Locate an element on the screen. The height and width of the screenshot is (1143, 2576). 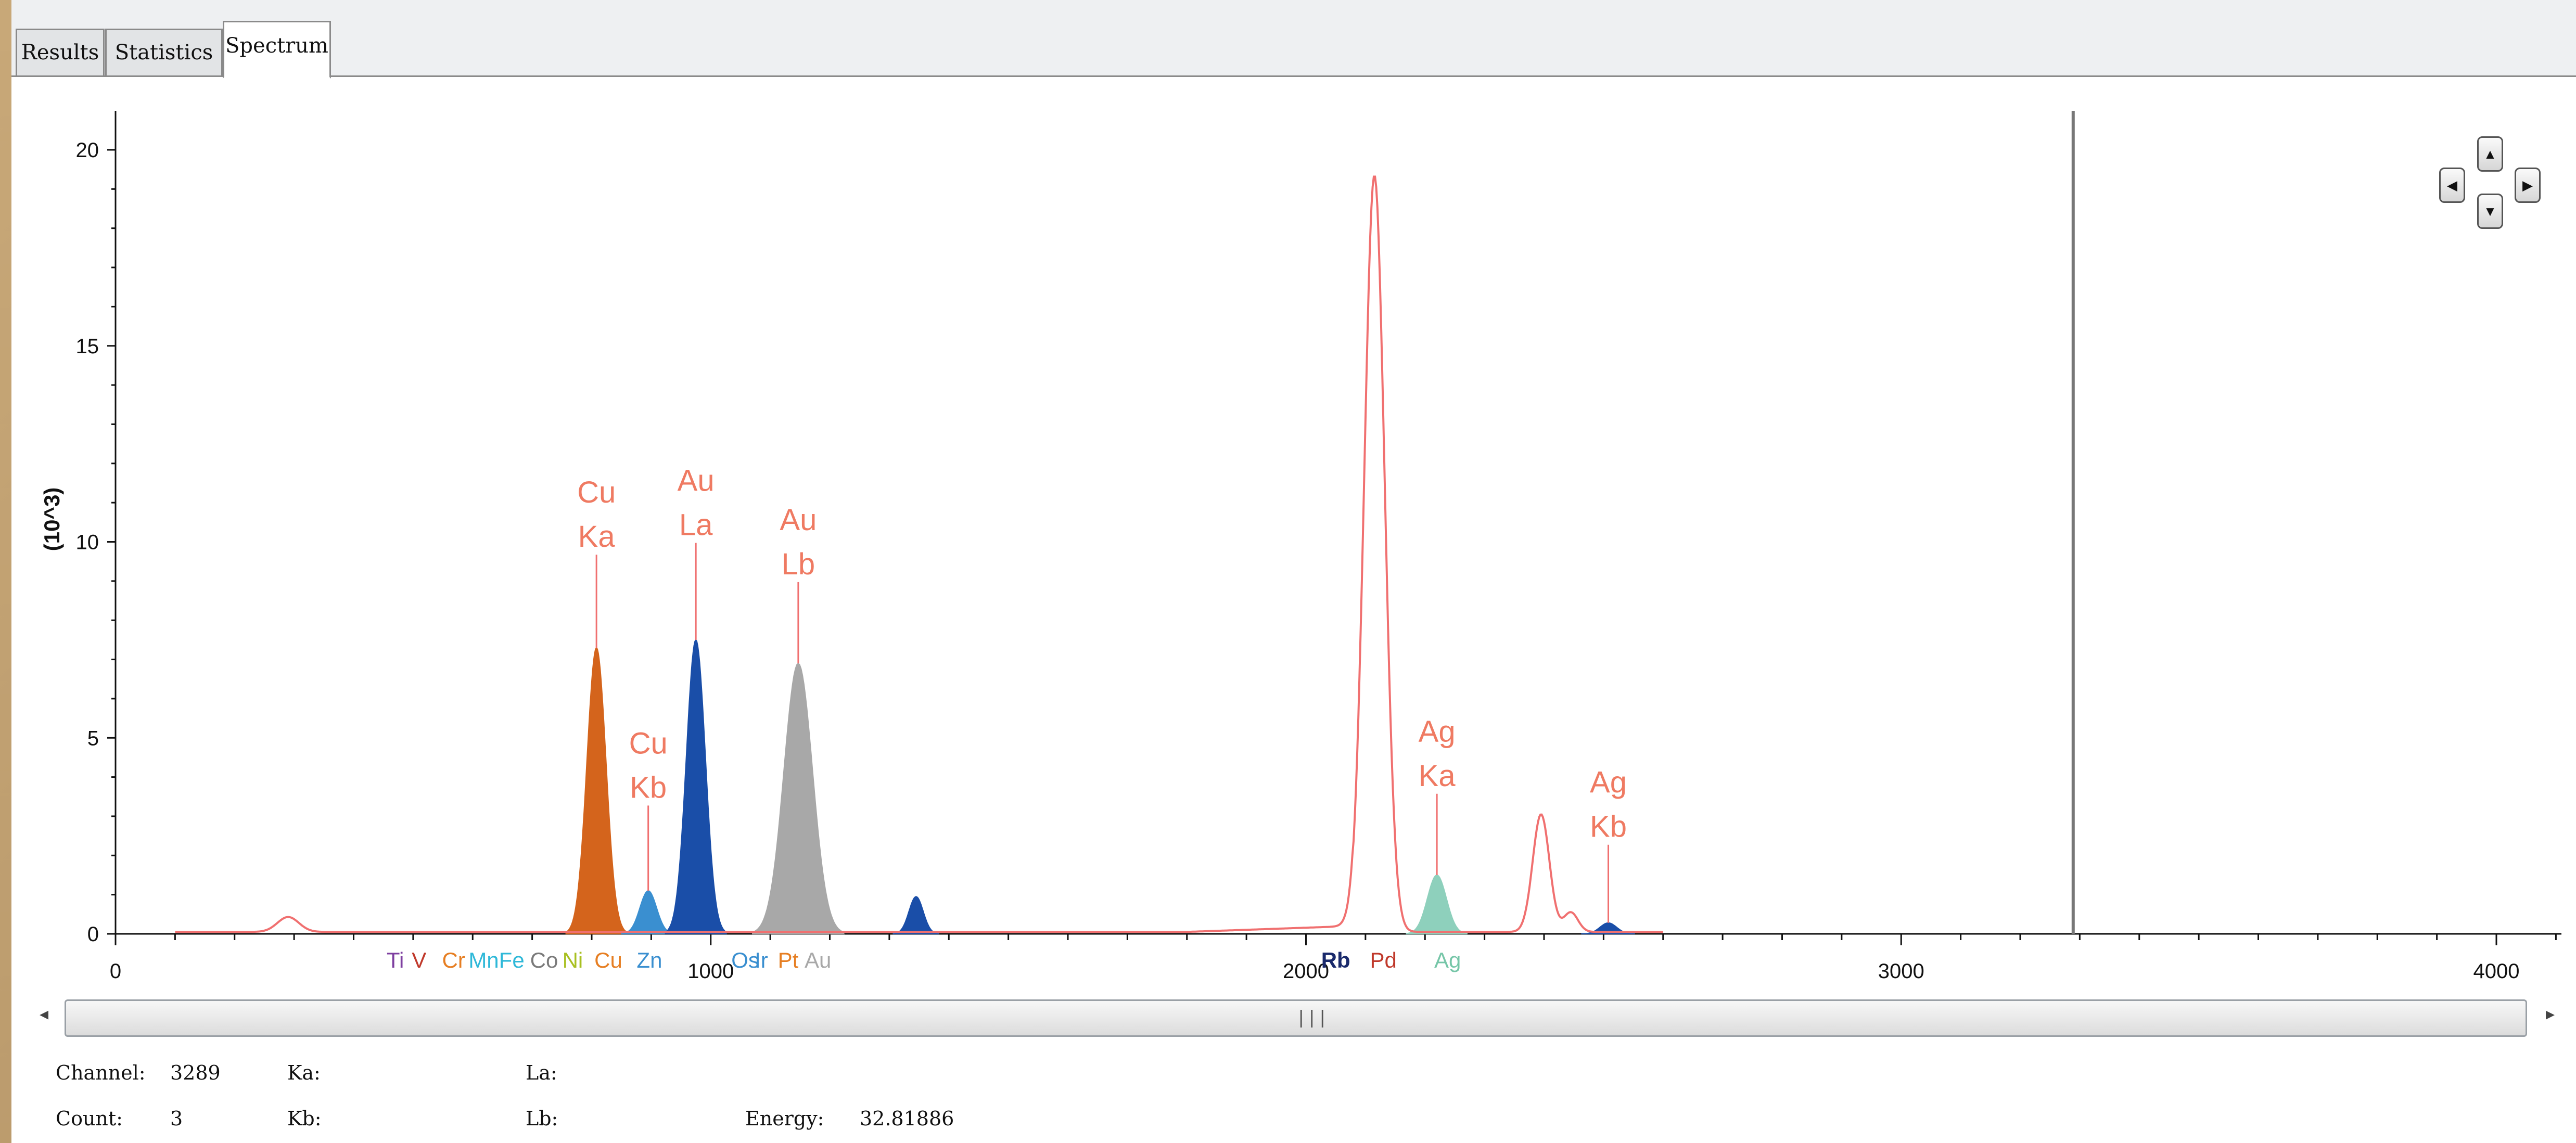
tab-bar: Results Statistics Spectrum is located at coordinates (1293, 40).